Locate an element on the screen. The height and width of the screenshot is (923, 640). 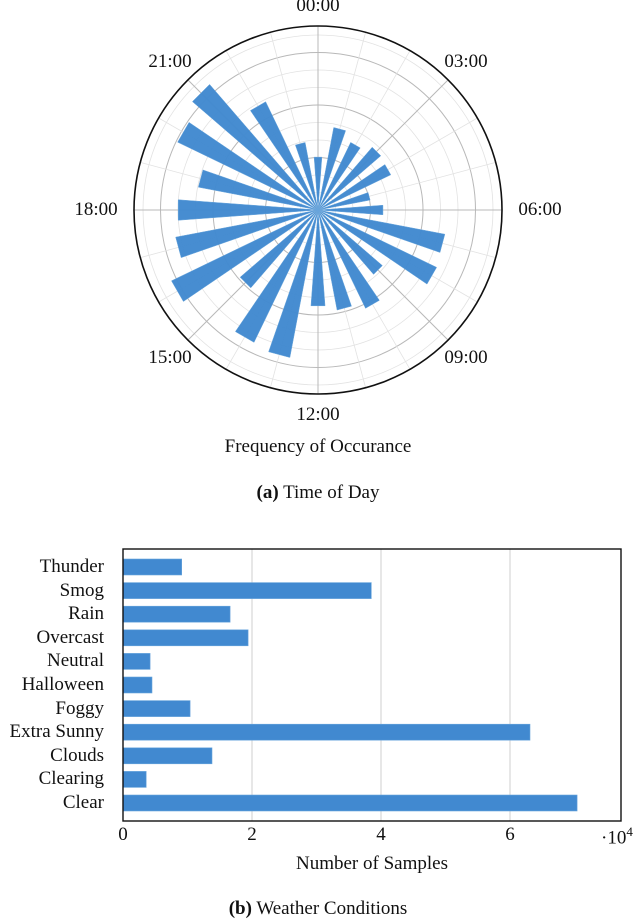
category-label: Overcast is located at coordinates (70, 637).